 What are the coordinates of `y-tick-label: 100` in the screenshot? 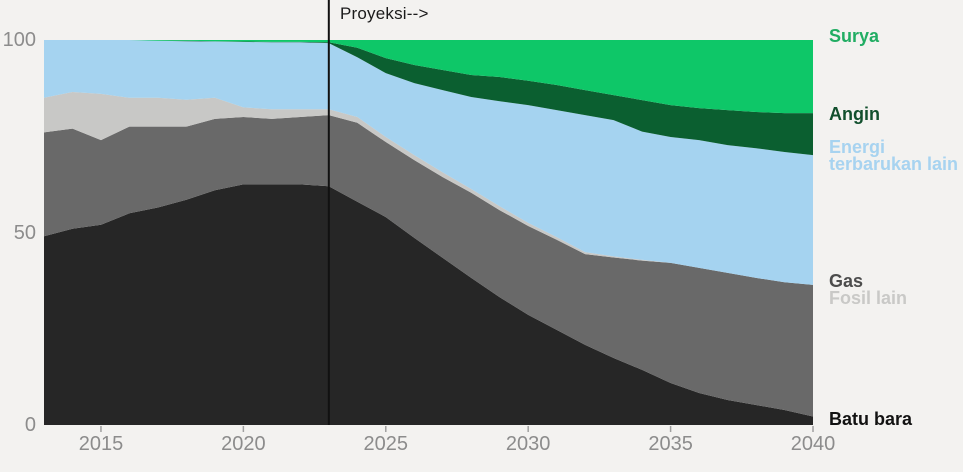 It's located at (19, 40).